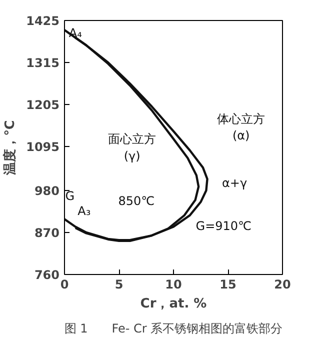 The image size is (332, 340). Describe the element at coordinates (64, 285) in the screenshot. I see `x-tick-label: 0` at that location.